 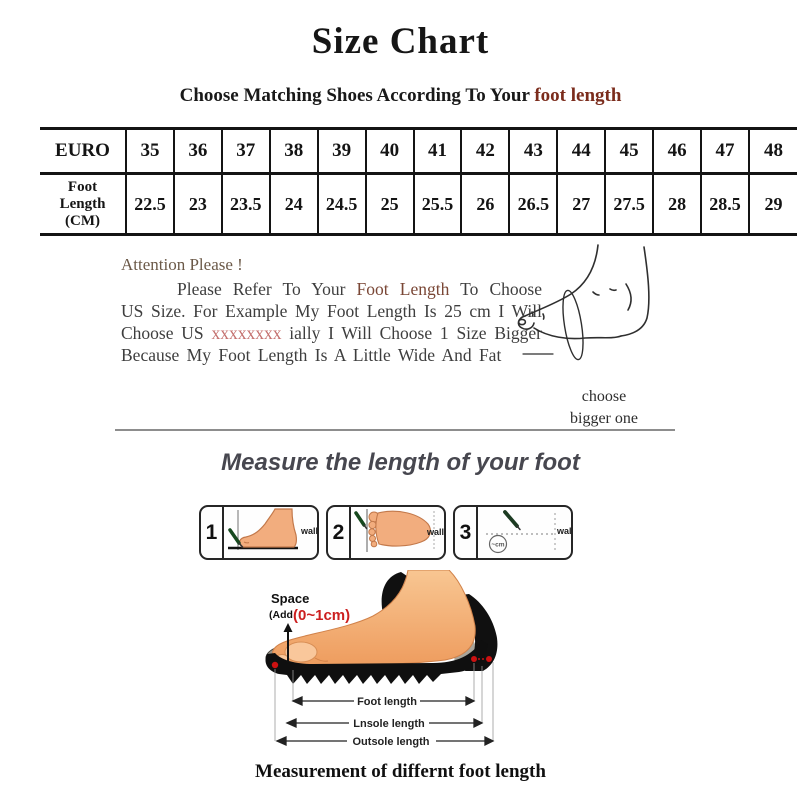 I want to click on size-cell: 22.5, so click(x=149, y=204).